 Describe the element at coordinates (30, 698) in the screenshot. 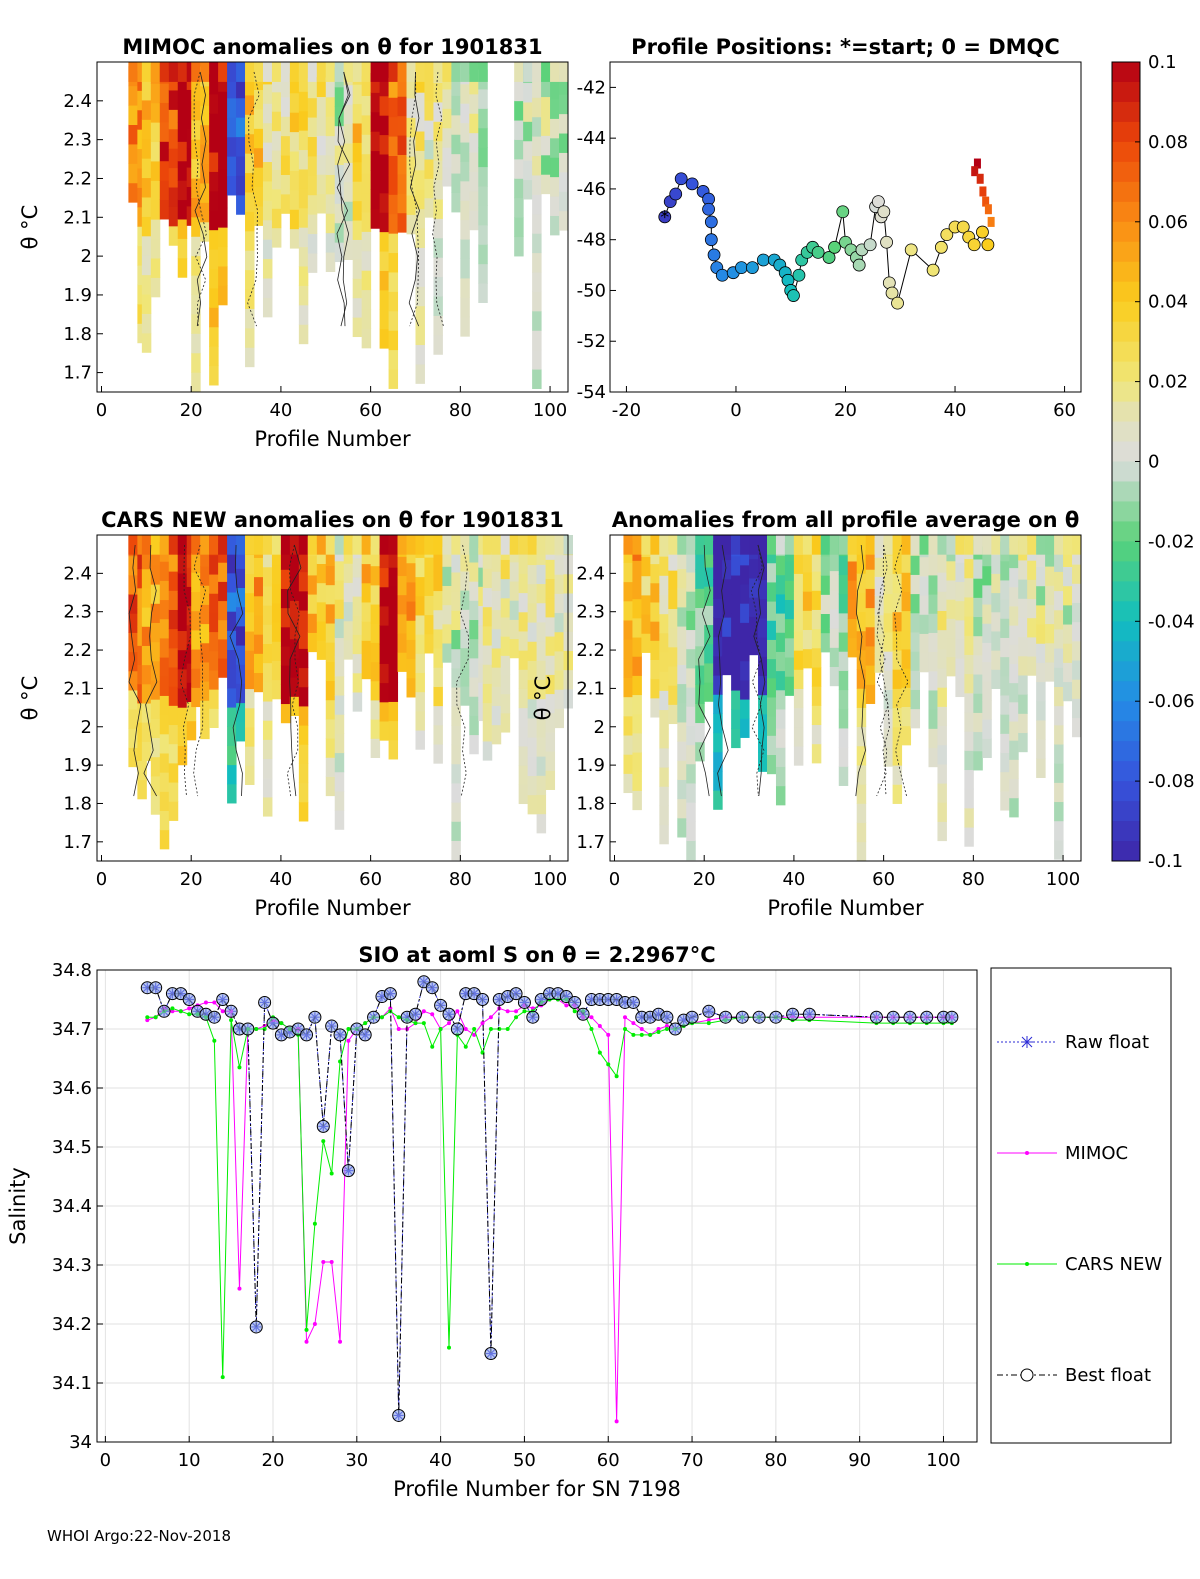

I see `y-axis-label: θ °C` at that location.